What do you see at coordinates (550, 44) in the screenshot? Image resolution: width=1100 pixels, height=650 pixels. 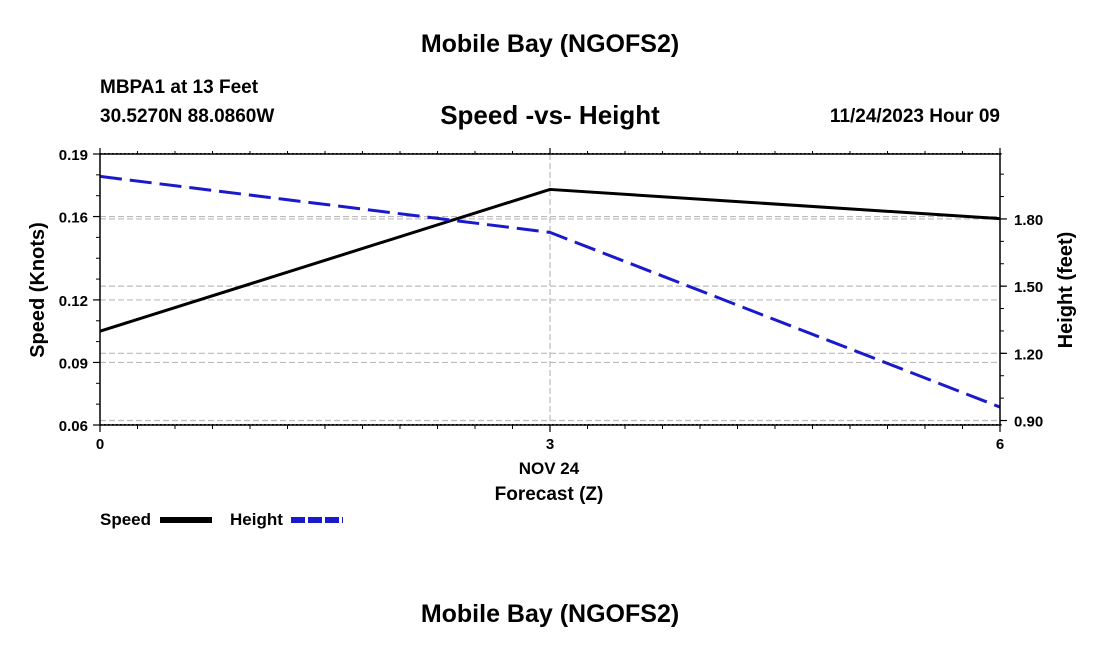 I see `chart-main-title: Mobile Bay (NGOFS2)` at bounding box center [550, 44].